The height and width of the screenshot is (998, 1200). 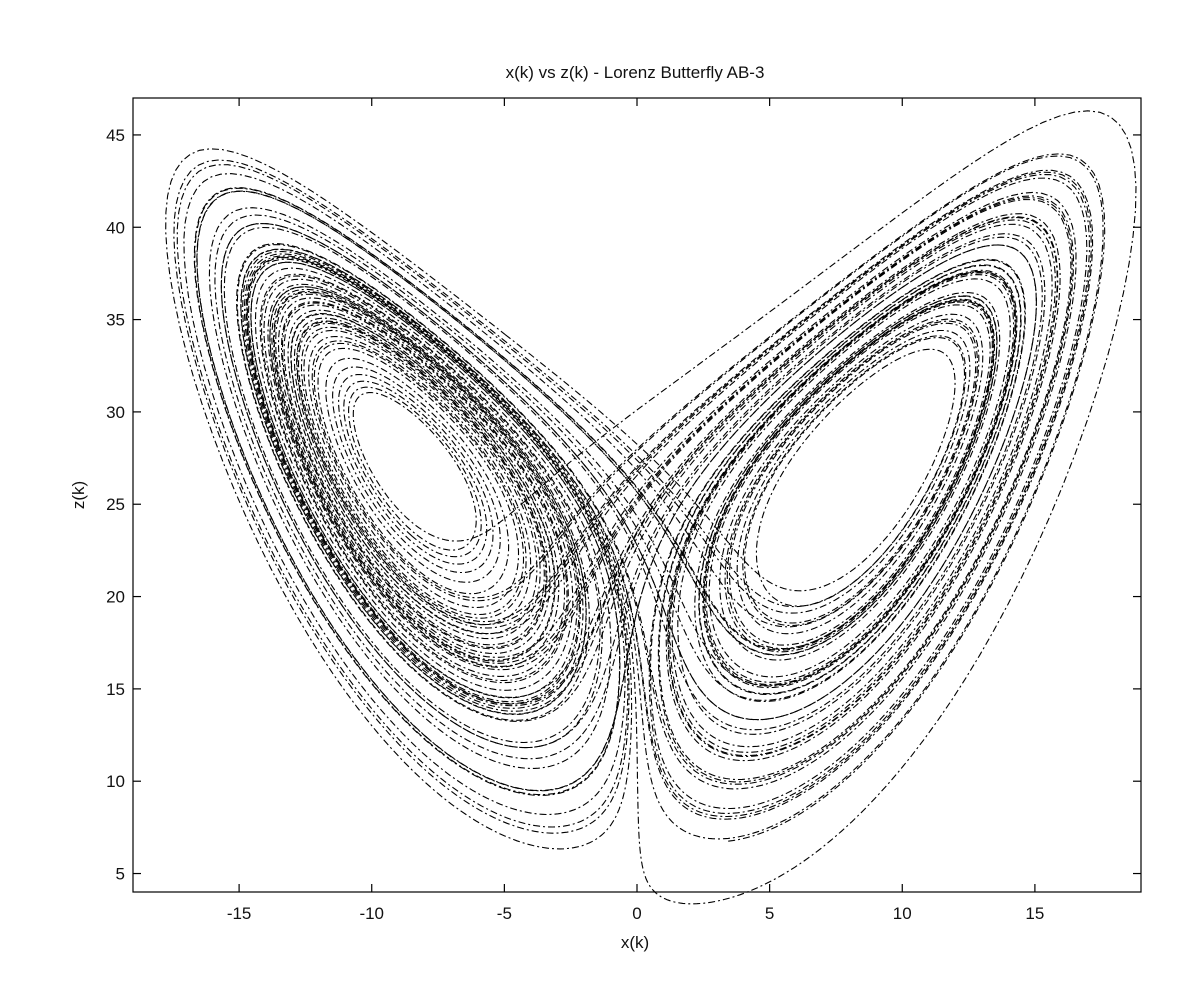 What do you see at coordinates (1034, 913) in the screenshot?
I see `x-tick-label: 15` at bounding box center [1034, 913].